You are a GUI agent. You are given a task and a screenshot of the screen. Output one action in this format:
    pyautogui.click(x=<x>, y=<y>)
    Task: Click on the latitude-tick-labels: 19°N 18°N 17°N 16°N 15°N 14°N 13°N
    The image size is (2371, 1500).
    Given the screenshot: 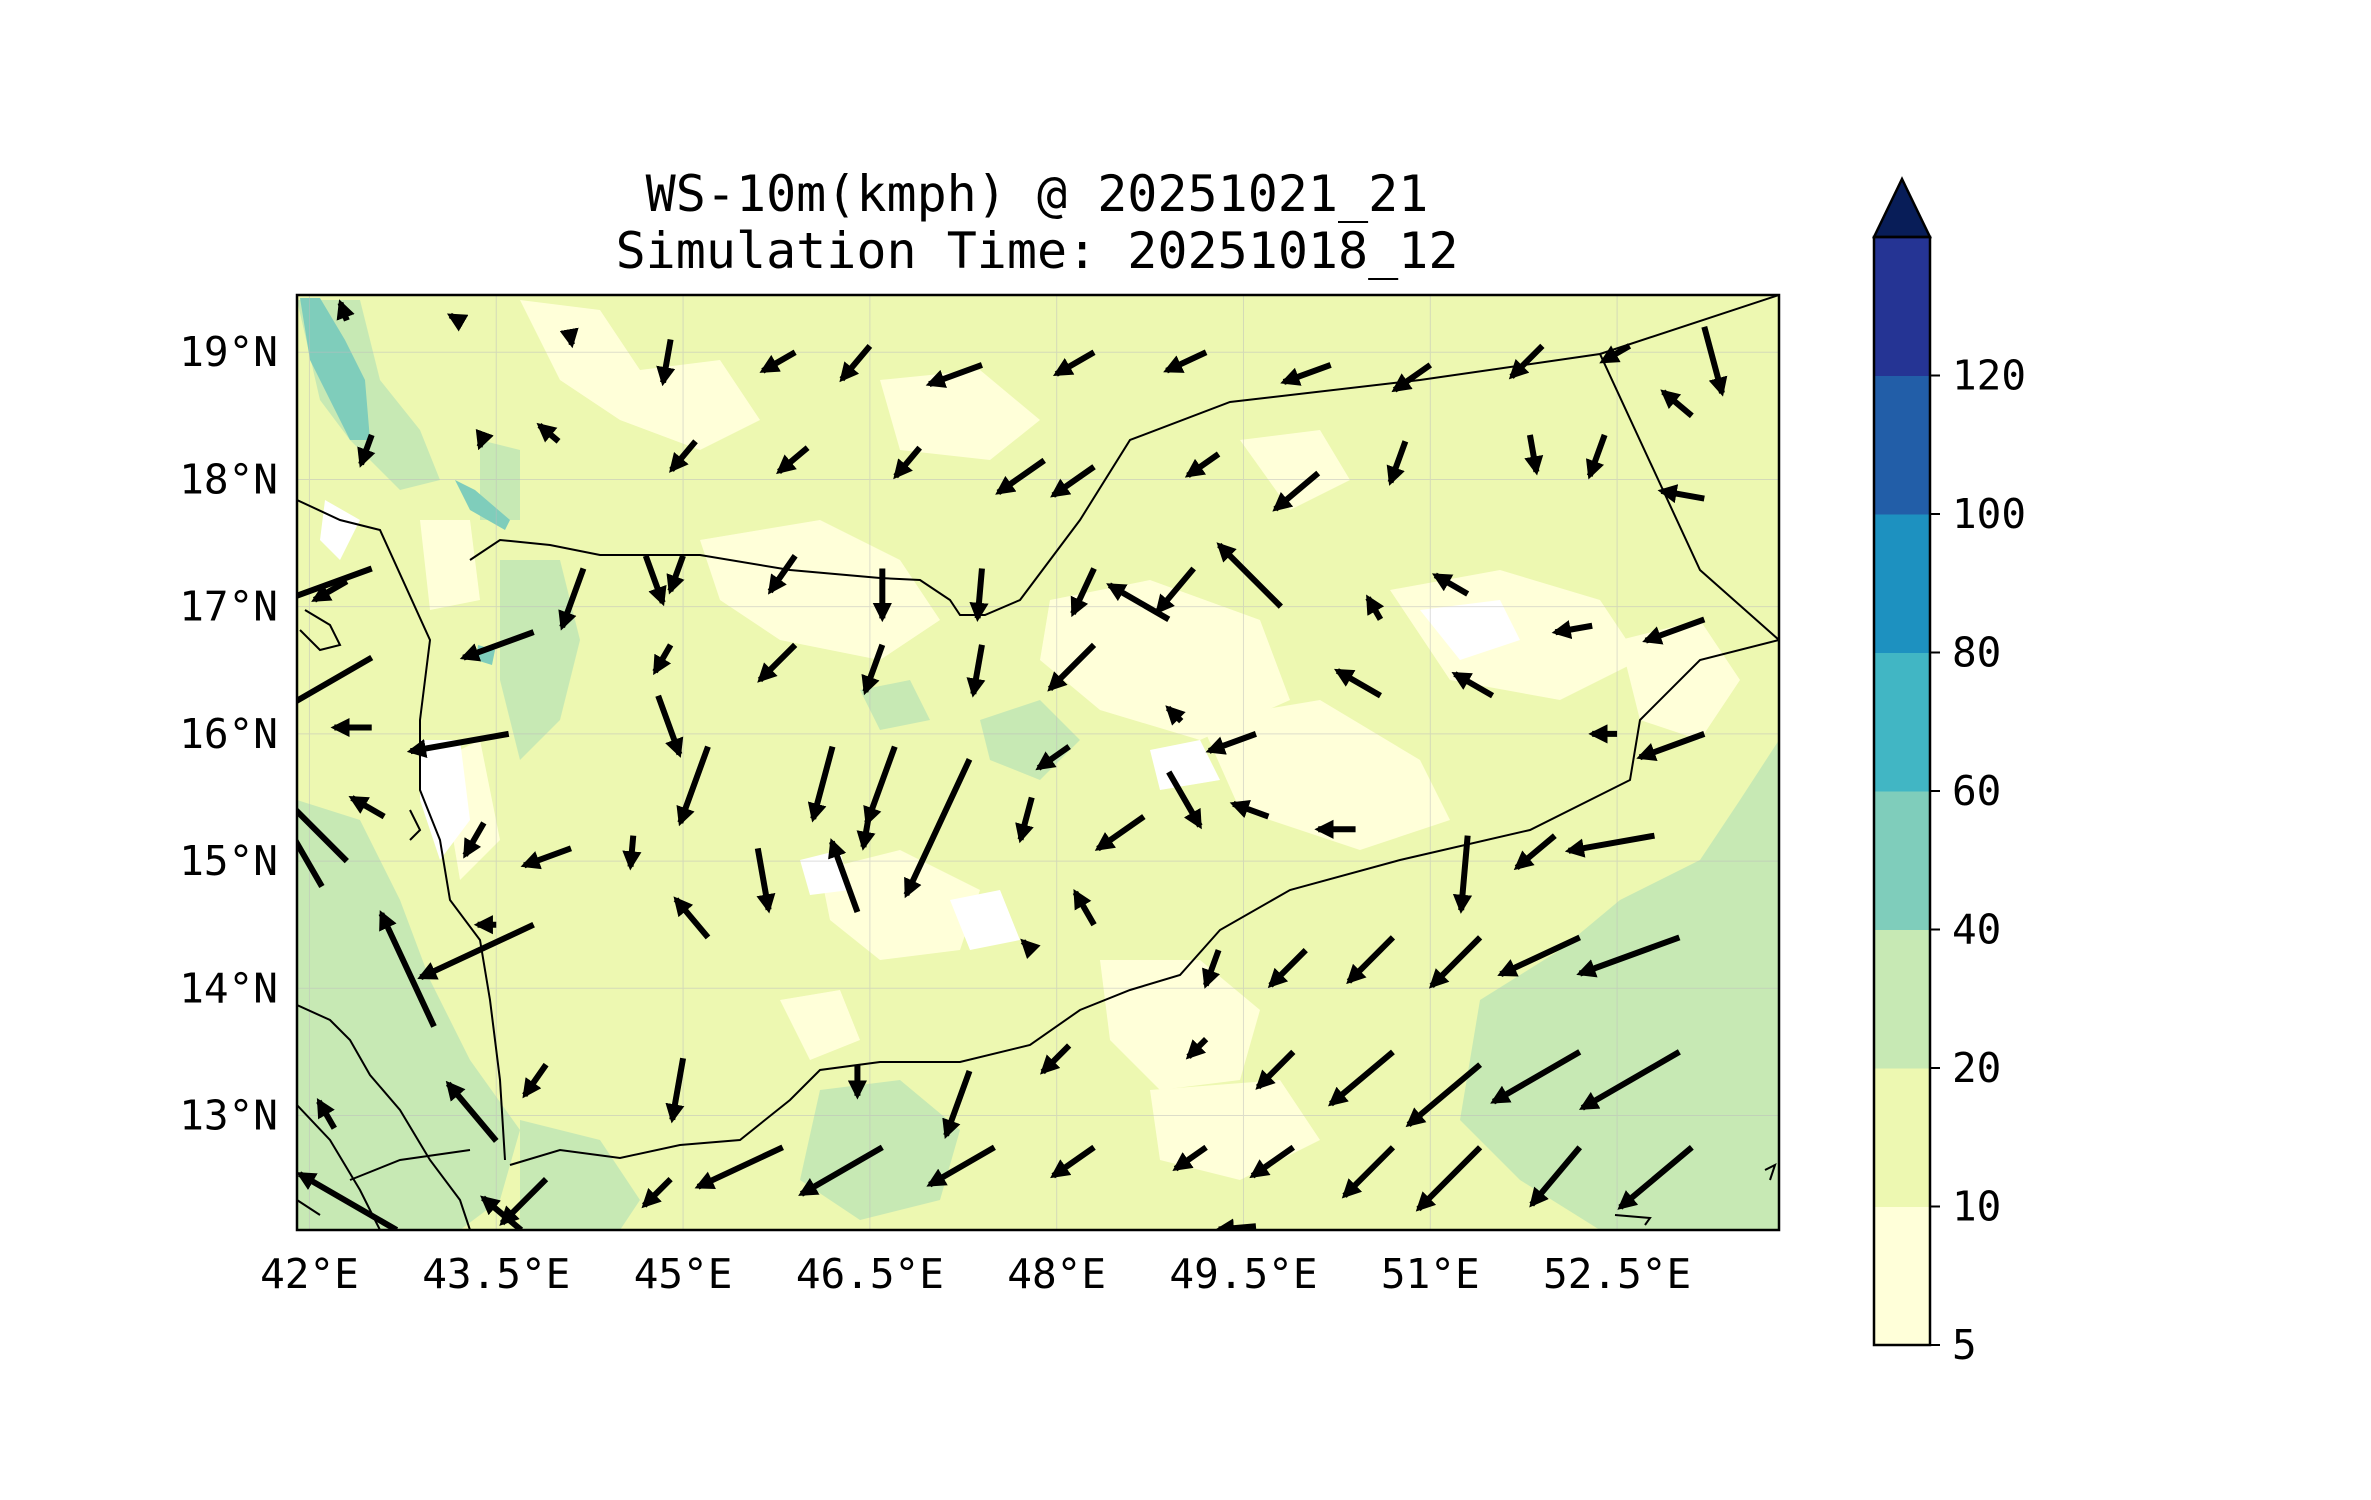 What is the action you would take?
    pyautogui.click(x=228, y=733)
    